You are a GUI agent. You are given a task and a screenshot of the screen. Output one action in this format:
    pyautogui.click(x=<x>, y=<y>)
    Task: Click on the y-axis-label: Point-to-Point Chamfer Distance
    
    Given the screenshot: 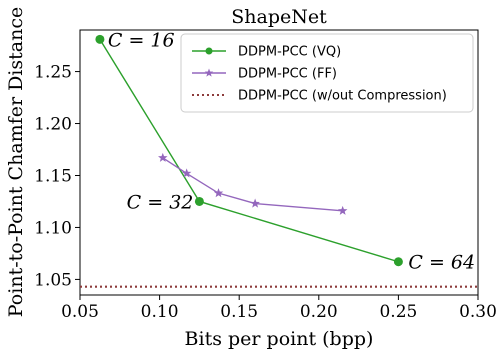 What is the action you would take?
    pyautogui.click(x=16, y=162)
    